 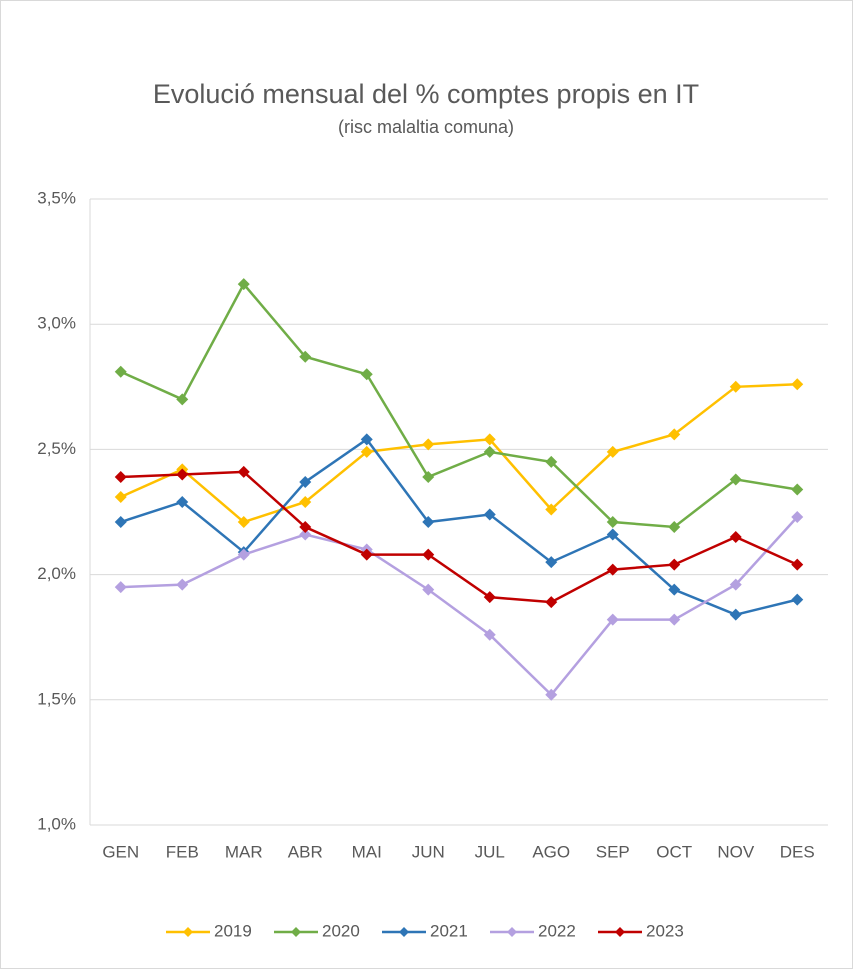 I want to click on x-tick-label: GEN, so click(x=120, y=851).